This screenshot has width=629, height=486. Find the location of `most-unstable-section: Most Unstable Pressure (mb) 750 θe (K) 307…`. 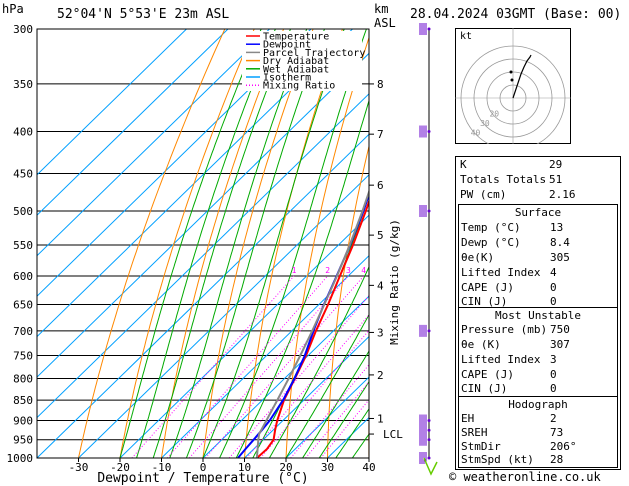

most-unstable-section: Most Unstable Pressure (mb) 750 θe (K) 307… is located at coordinates (538, 352).